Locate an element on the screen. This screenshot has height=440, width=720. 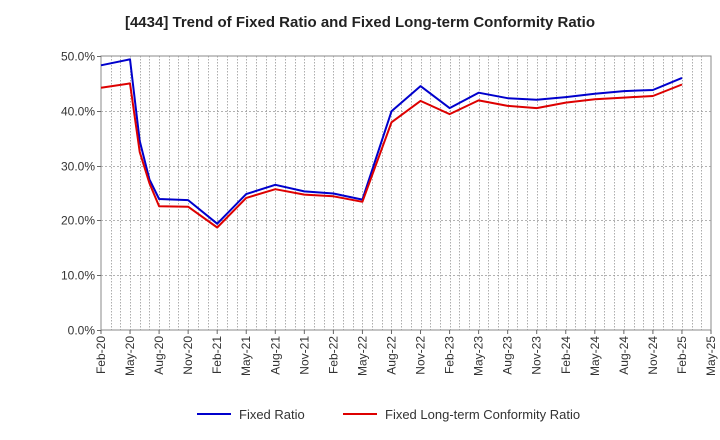
y-tick-label: 0.0% is located at coordinates (82, 331).